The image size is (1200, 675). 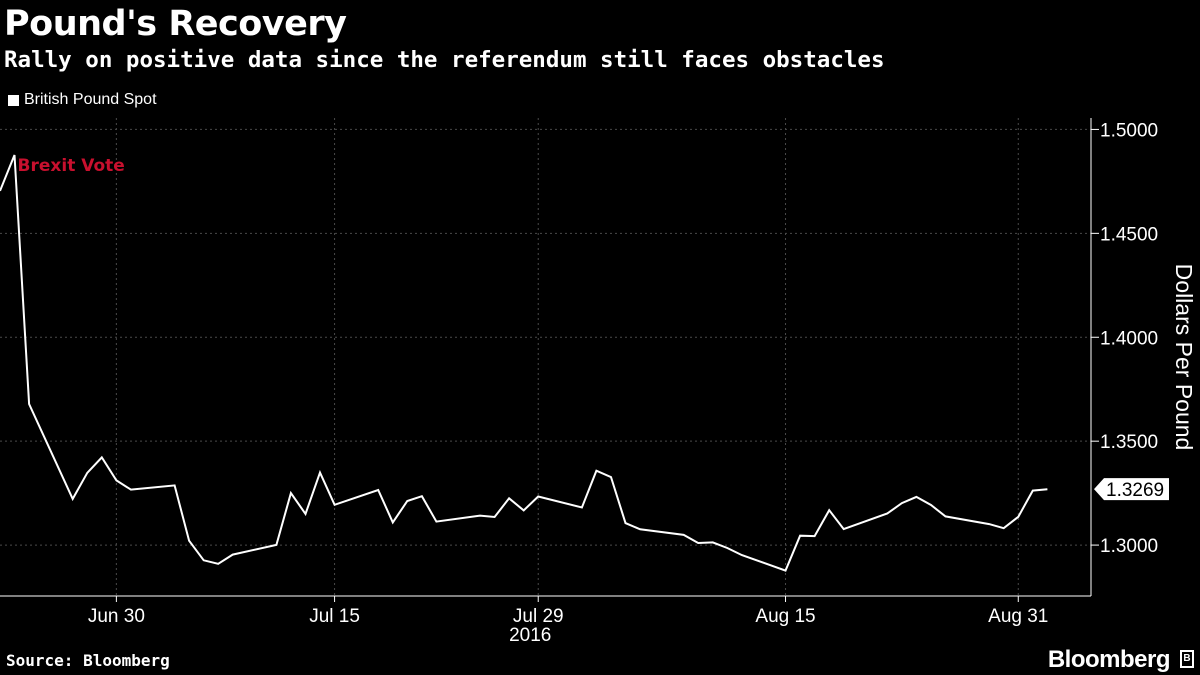 I want to click on x-year-label: 2016, so click(x=530, y=635).